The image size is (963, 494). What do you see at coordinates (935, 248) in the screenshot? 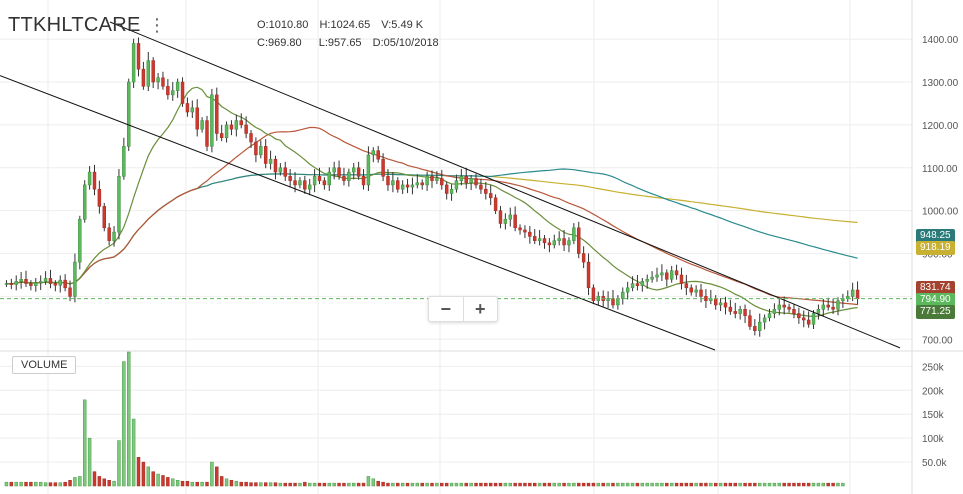
I see `price-tag-ma-long: 918.19` at bounding box center [935, 248].